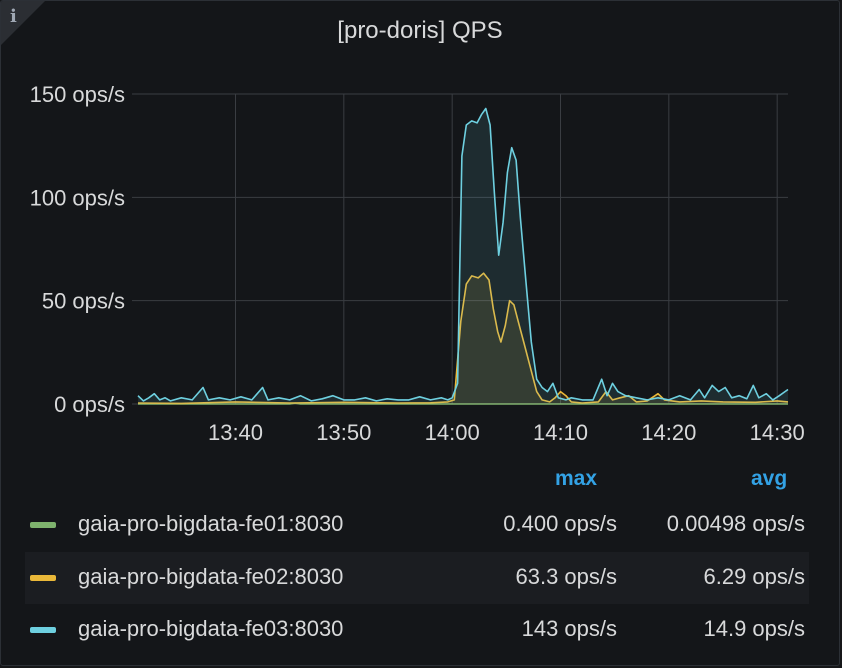 The image size is (842, 668). Describe the element at coordinates (211, 576) in the screenshot. I see `legend-series-name: gaia-pro-bigdata-fe02:8030` at that location.